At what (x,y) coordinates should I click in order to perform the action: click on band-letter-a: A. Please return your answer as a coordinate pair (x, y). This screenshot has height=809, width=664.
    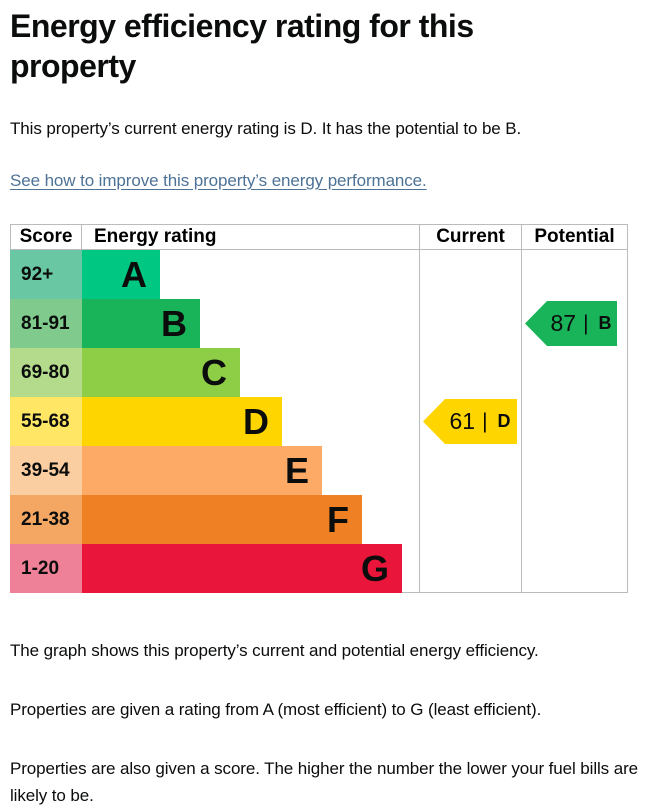
    Looking at the image, I should click on (134, 274).